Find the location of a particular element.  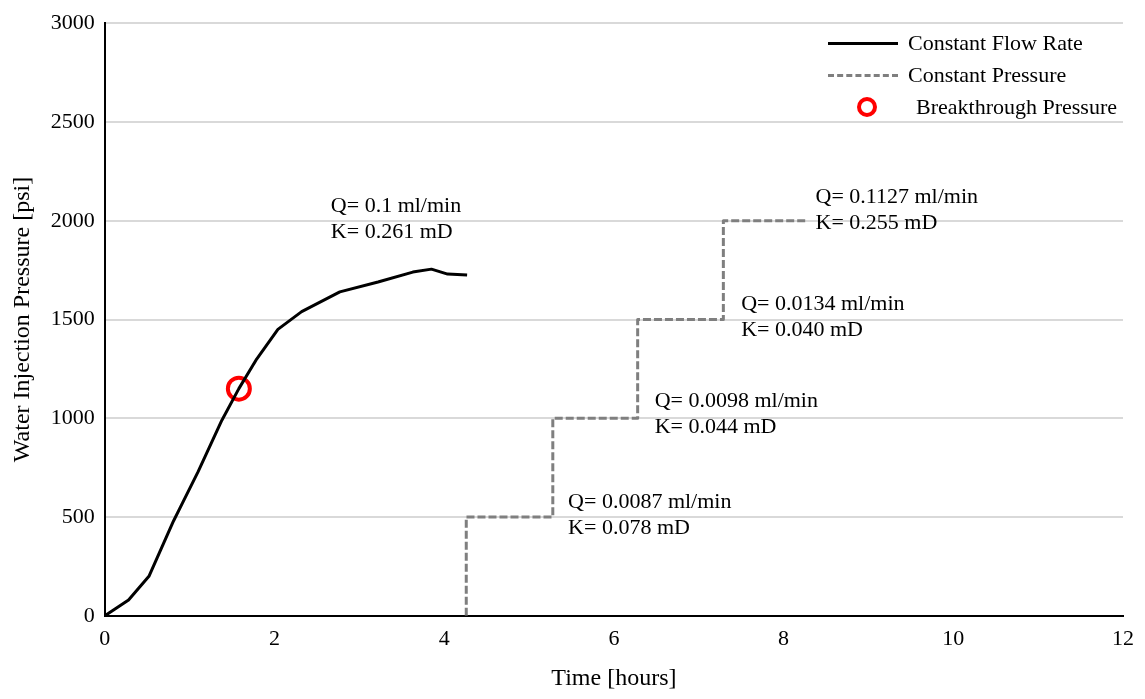

x-tick-label: 0 is located at coordinates (105, 637).